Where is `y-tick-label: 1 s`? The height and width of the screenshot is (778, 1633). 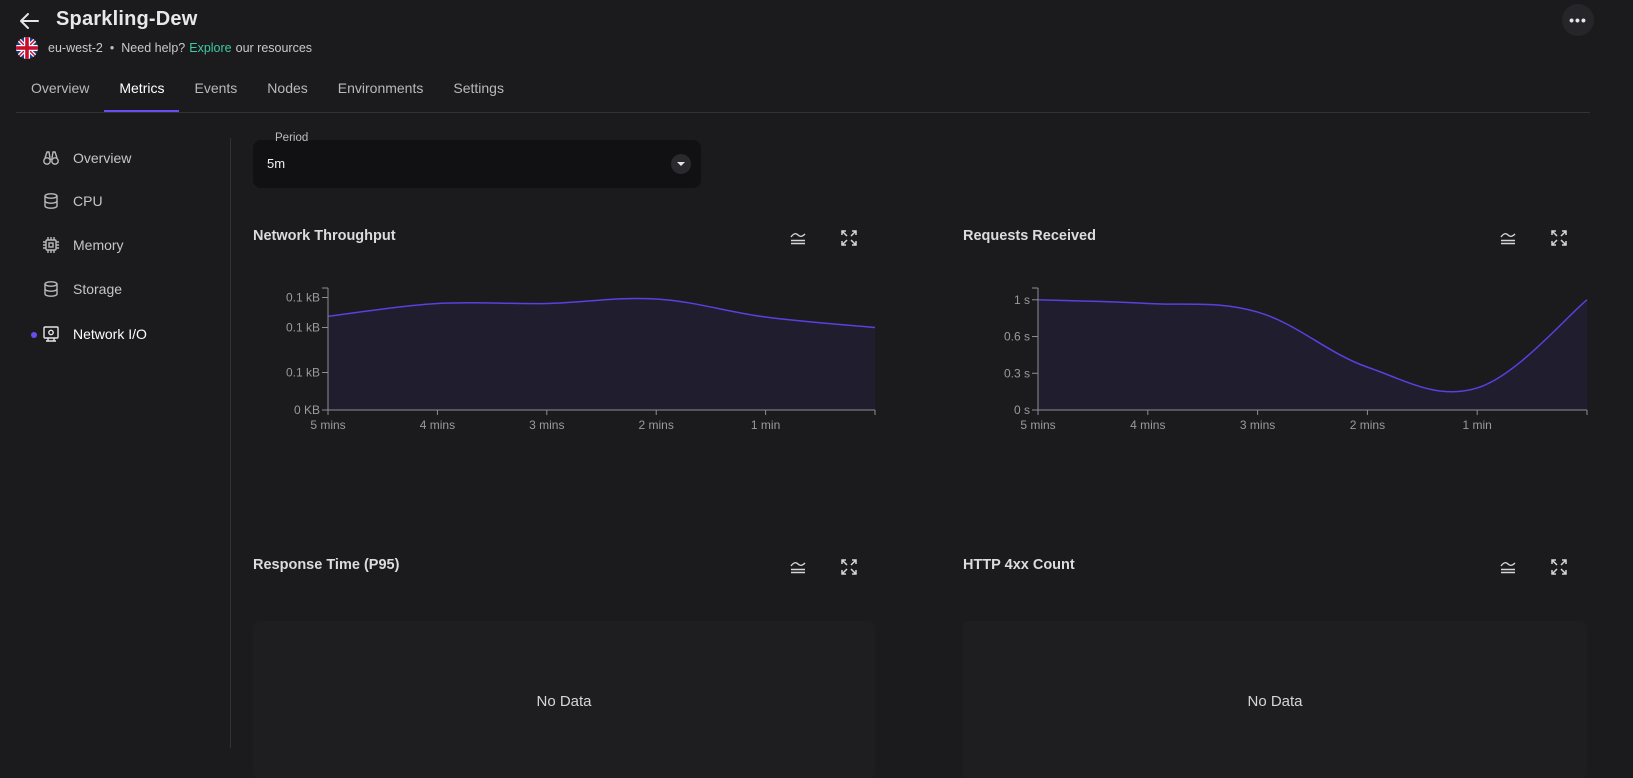
y-tick-label: 1 s is located at coordinates (1022, 300).